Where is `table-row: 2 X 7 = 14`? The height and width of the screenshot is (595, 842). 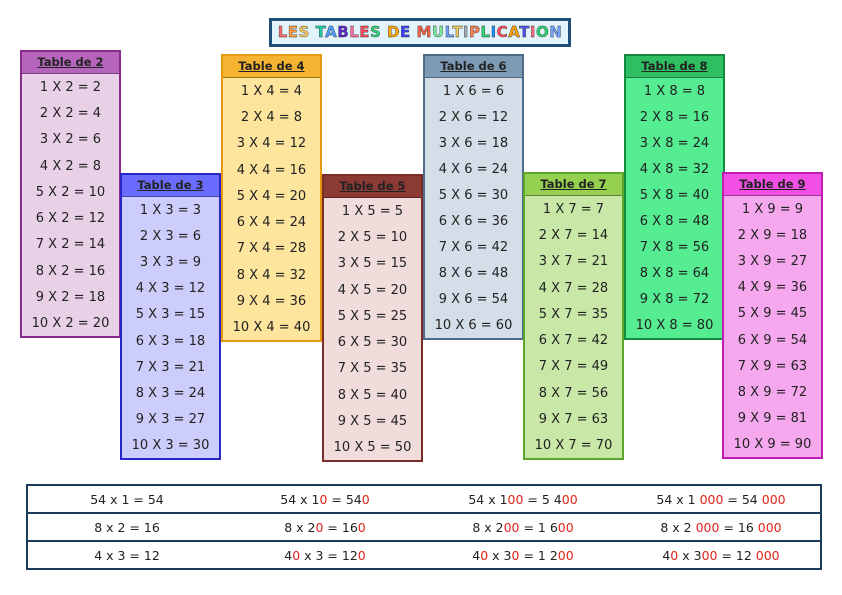 table-row: 2 X 7 = 14 is located at coordinates (573, 235).